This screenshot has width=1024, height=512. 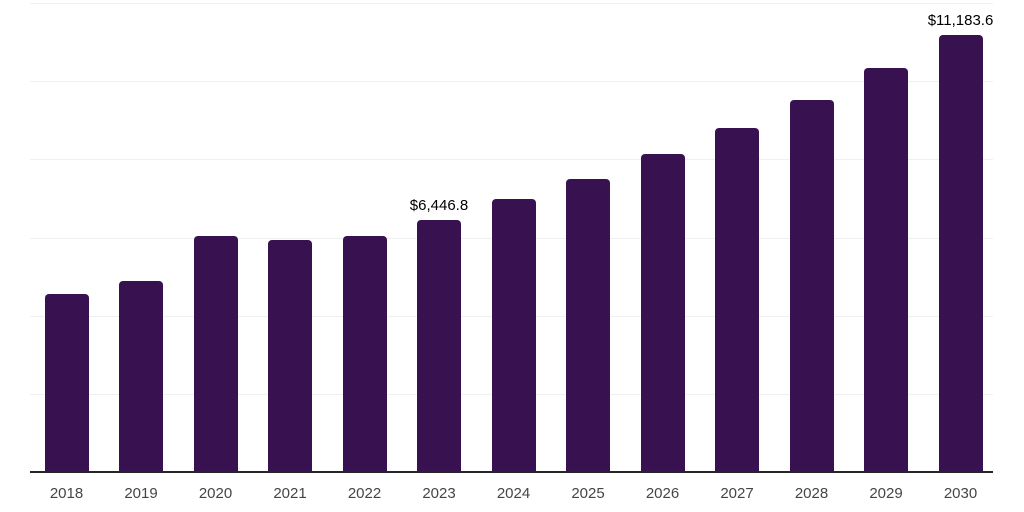 I want to click on bar-2024, so click(x=513, y=335).